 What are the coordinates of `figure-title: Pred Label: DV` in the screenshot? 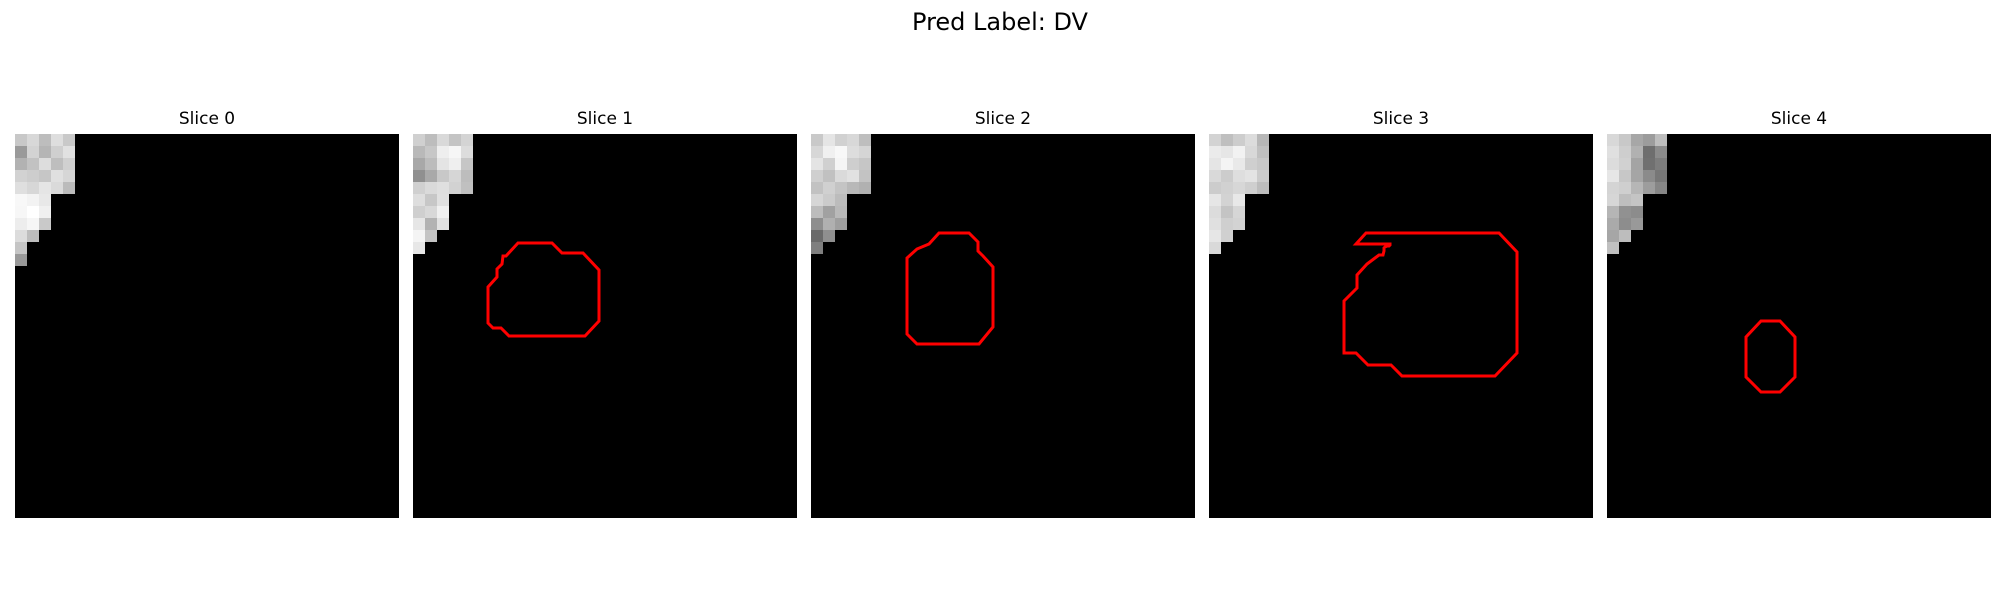 It's located at (1000, 22).